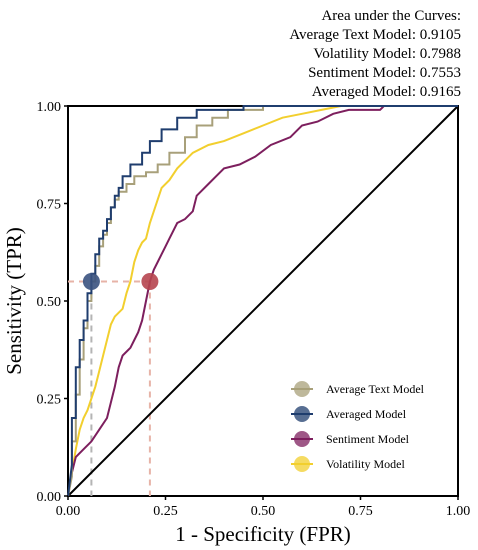 This screenshot has width=478, height=550. What do you see at coordinates (391, 16) in the screenshot?
I see `auc-title: Area under the Curves:` at bounding box center [391, 16].